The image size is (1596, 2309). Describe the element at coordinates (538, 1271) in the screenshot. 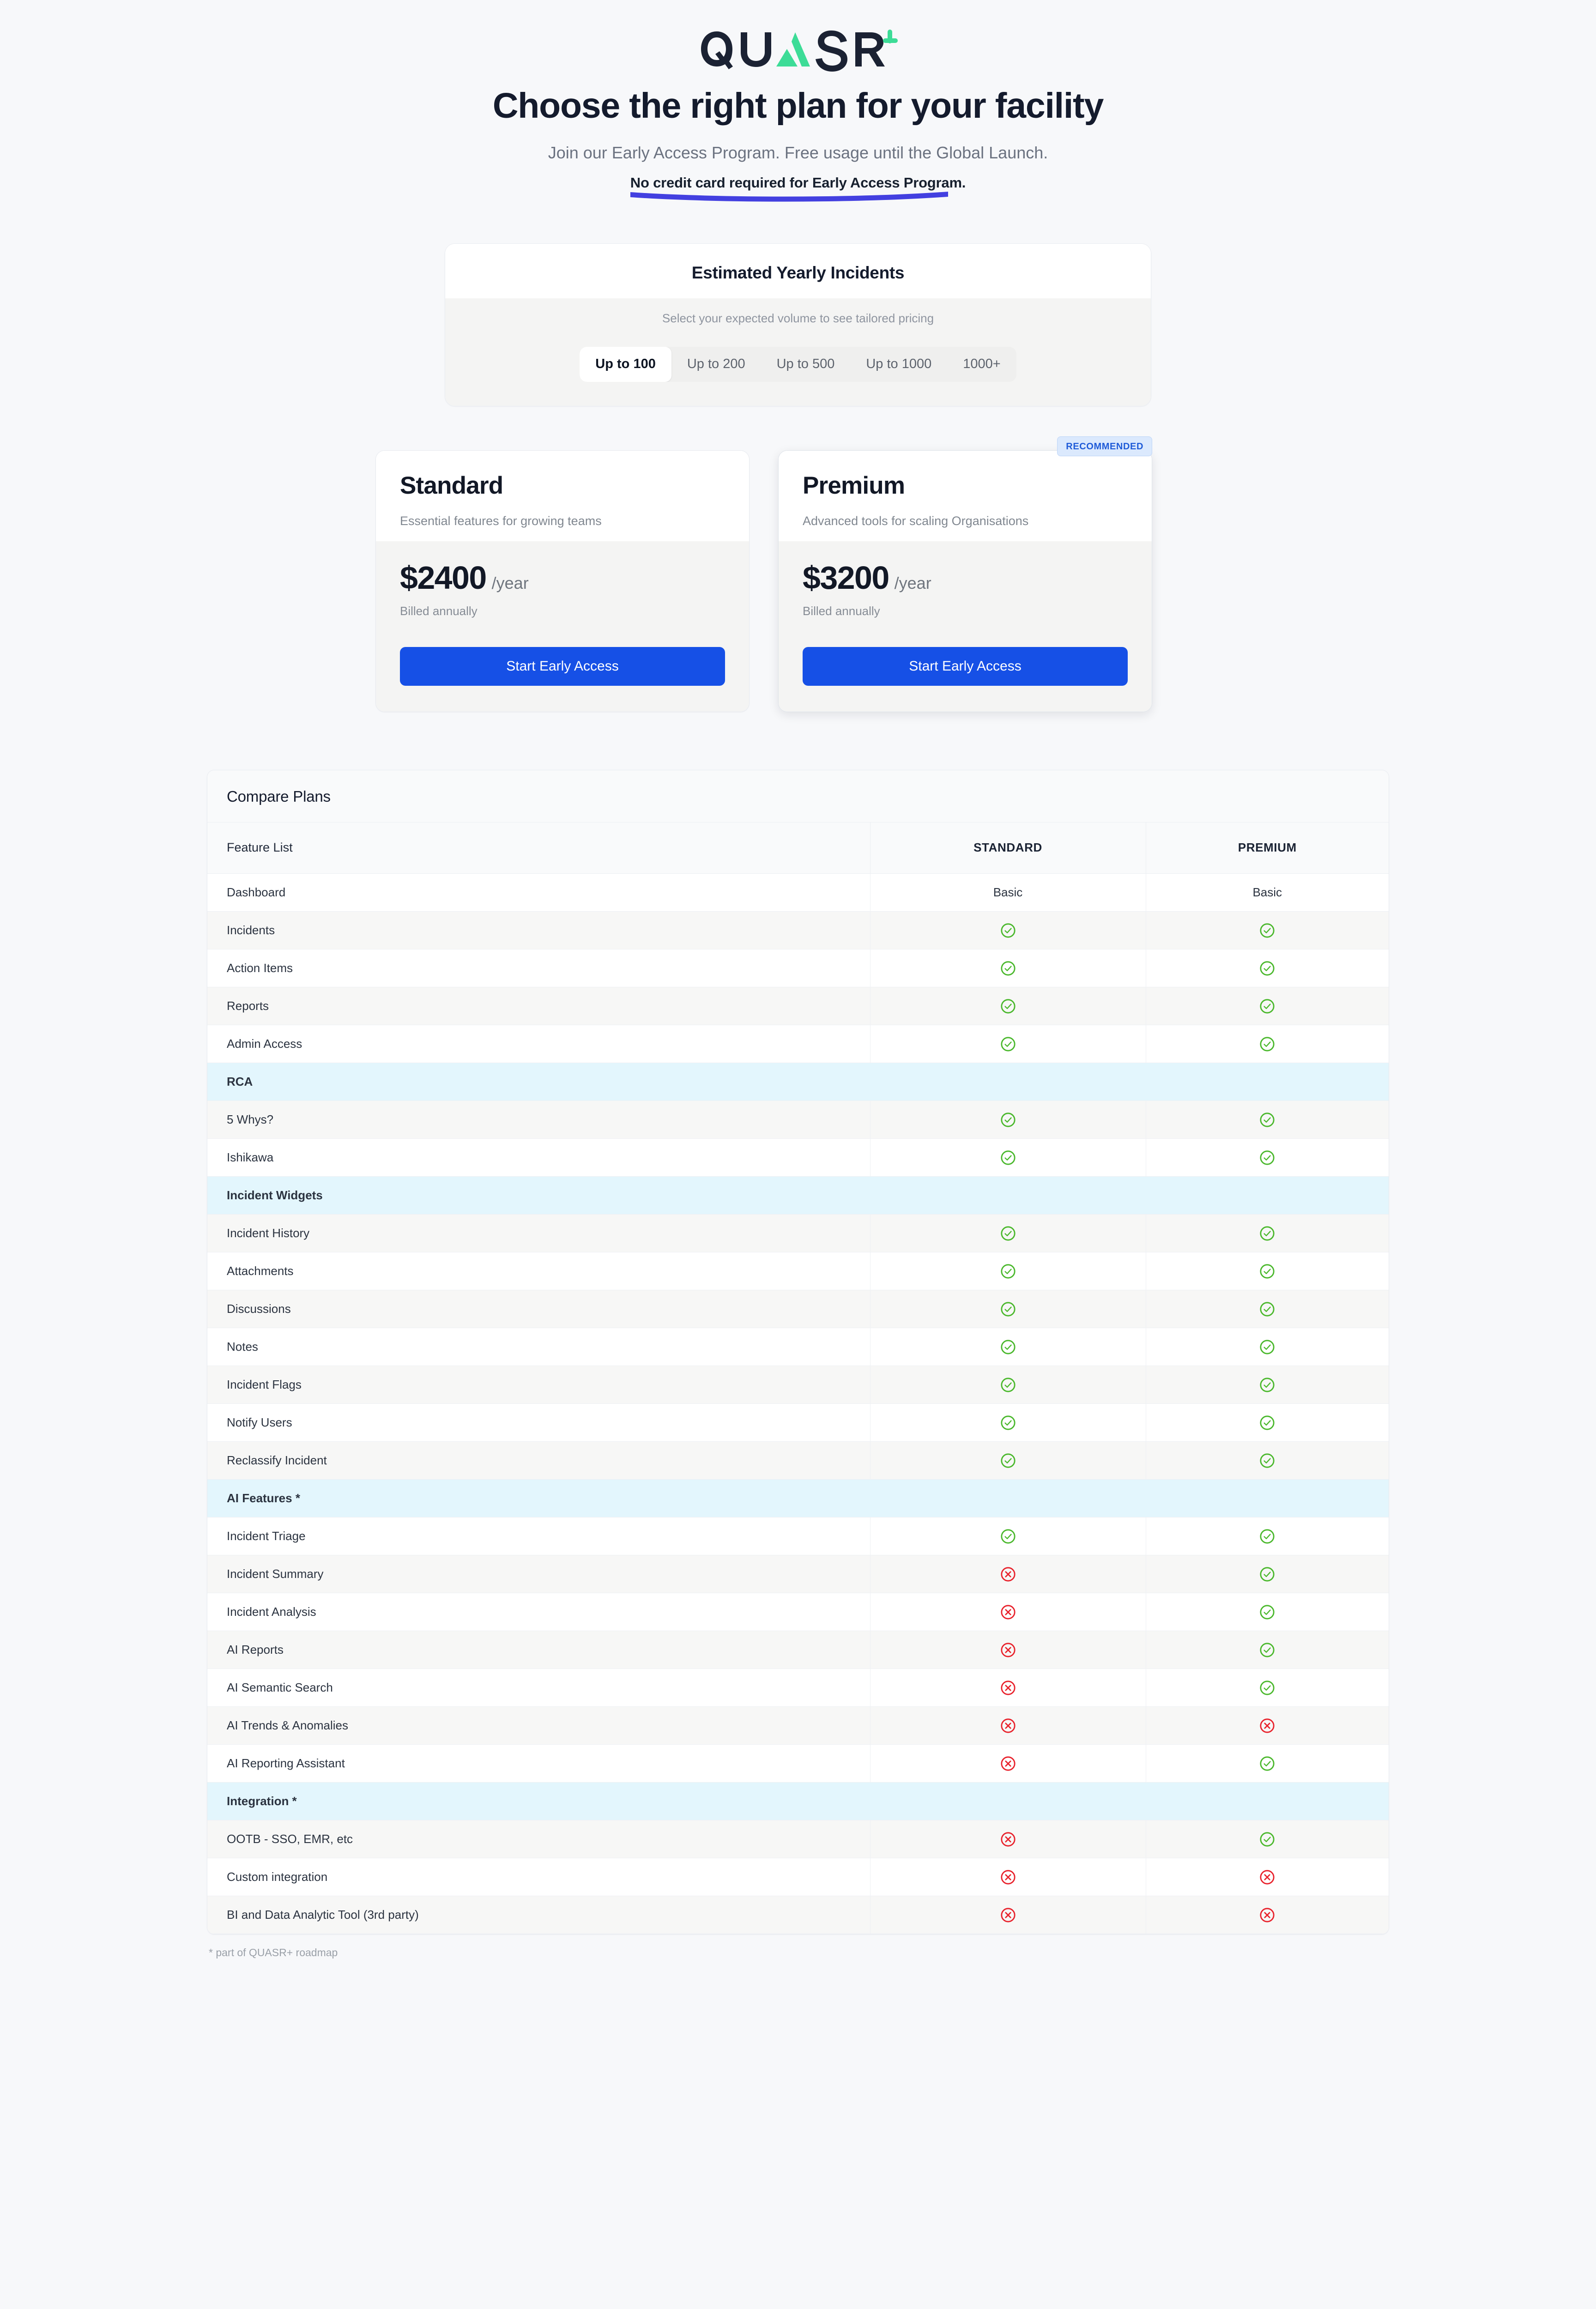

I see `feature-label: Attachments` at that location.